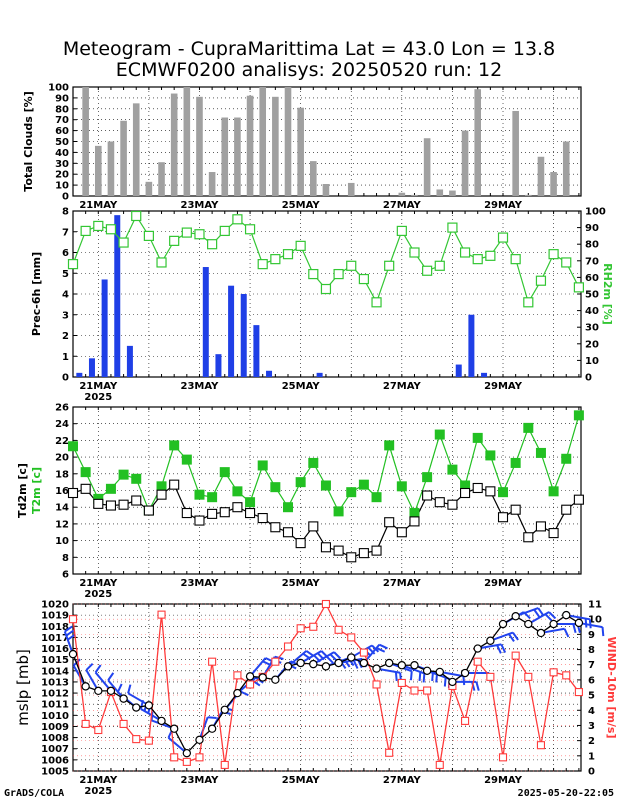 Image resolution: width=618 pixels, height=800 pixels. I want to click on y-tick-label: 6, so click(65, 575).